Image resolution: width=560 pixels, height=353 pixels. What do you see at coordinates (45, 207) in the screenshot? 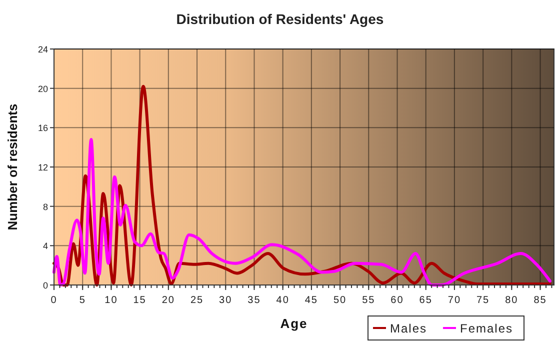
I see `y-tick-label: 8` at bounding box center [45, 207].